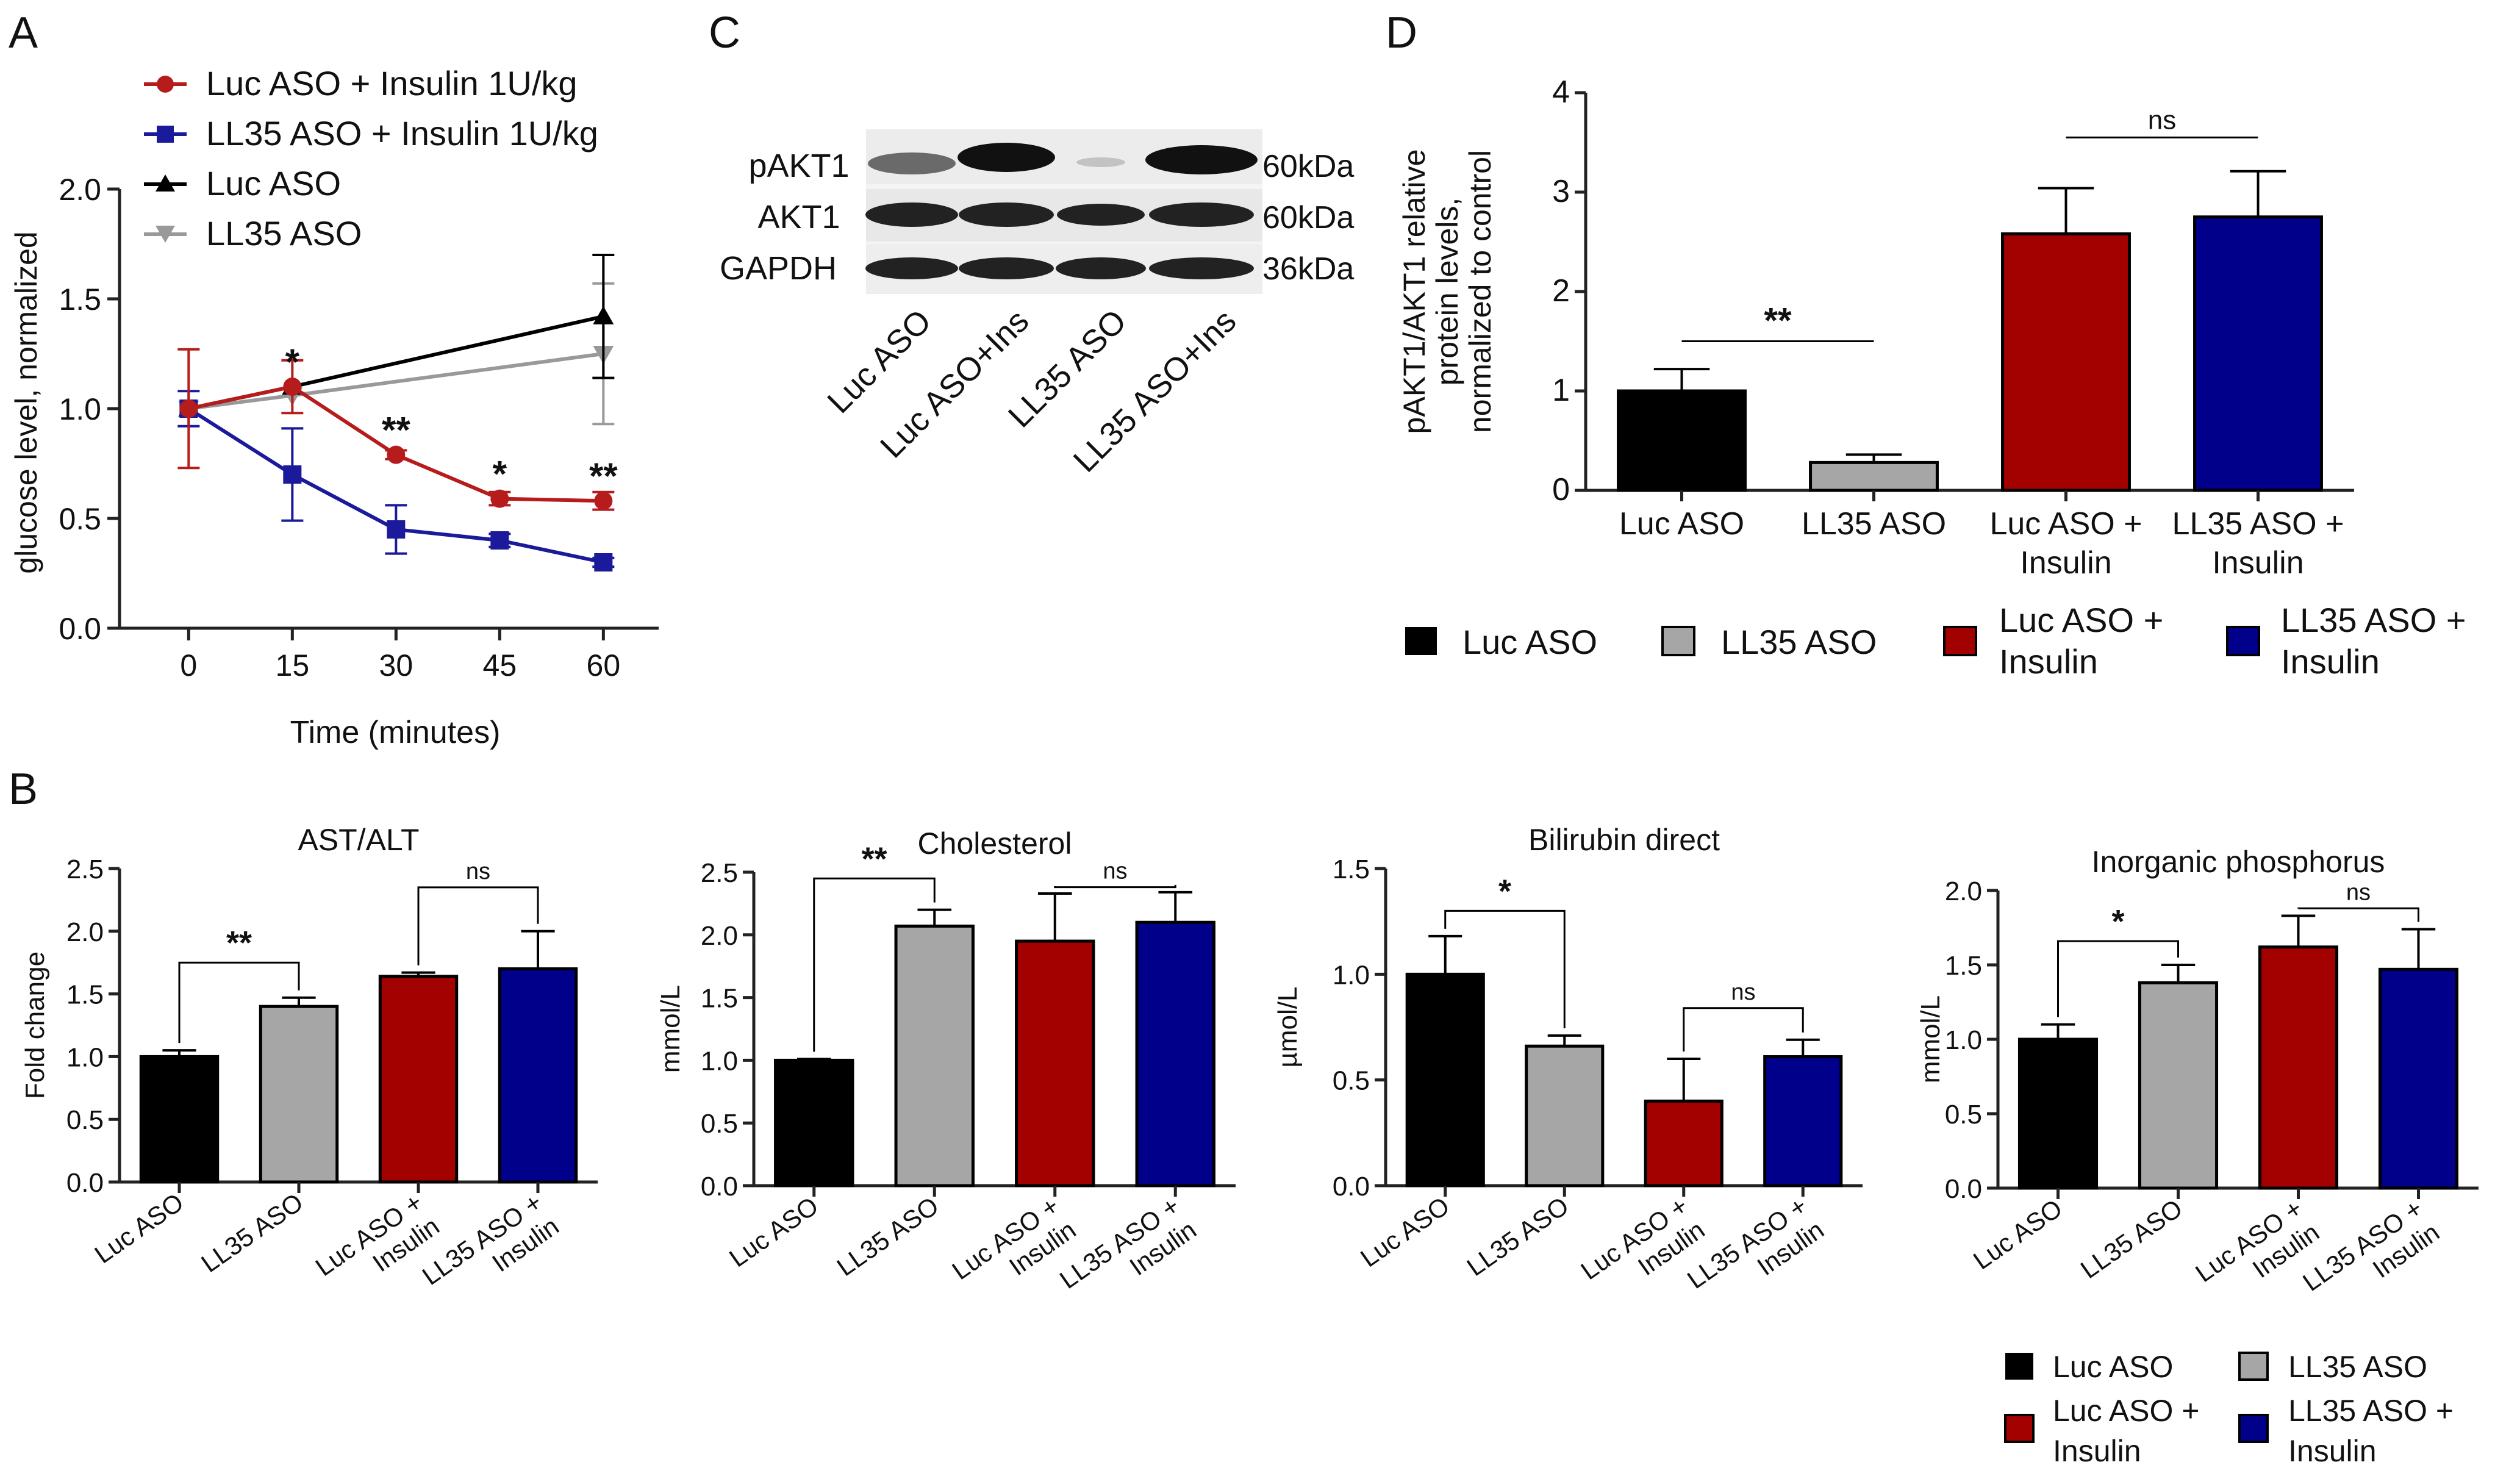 This screenshot has width=2520, height=1476. Describe the element at coordinates (85, 869) in the screenshot. I see `b1-ytick-label: 2.5` at that location.